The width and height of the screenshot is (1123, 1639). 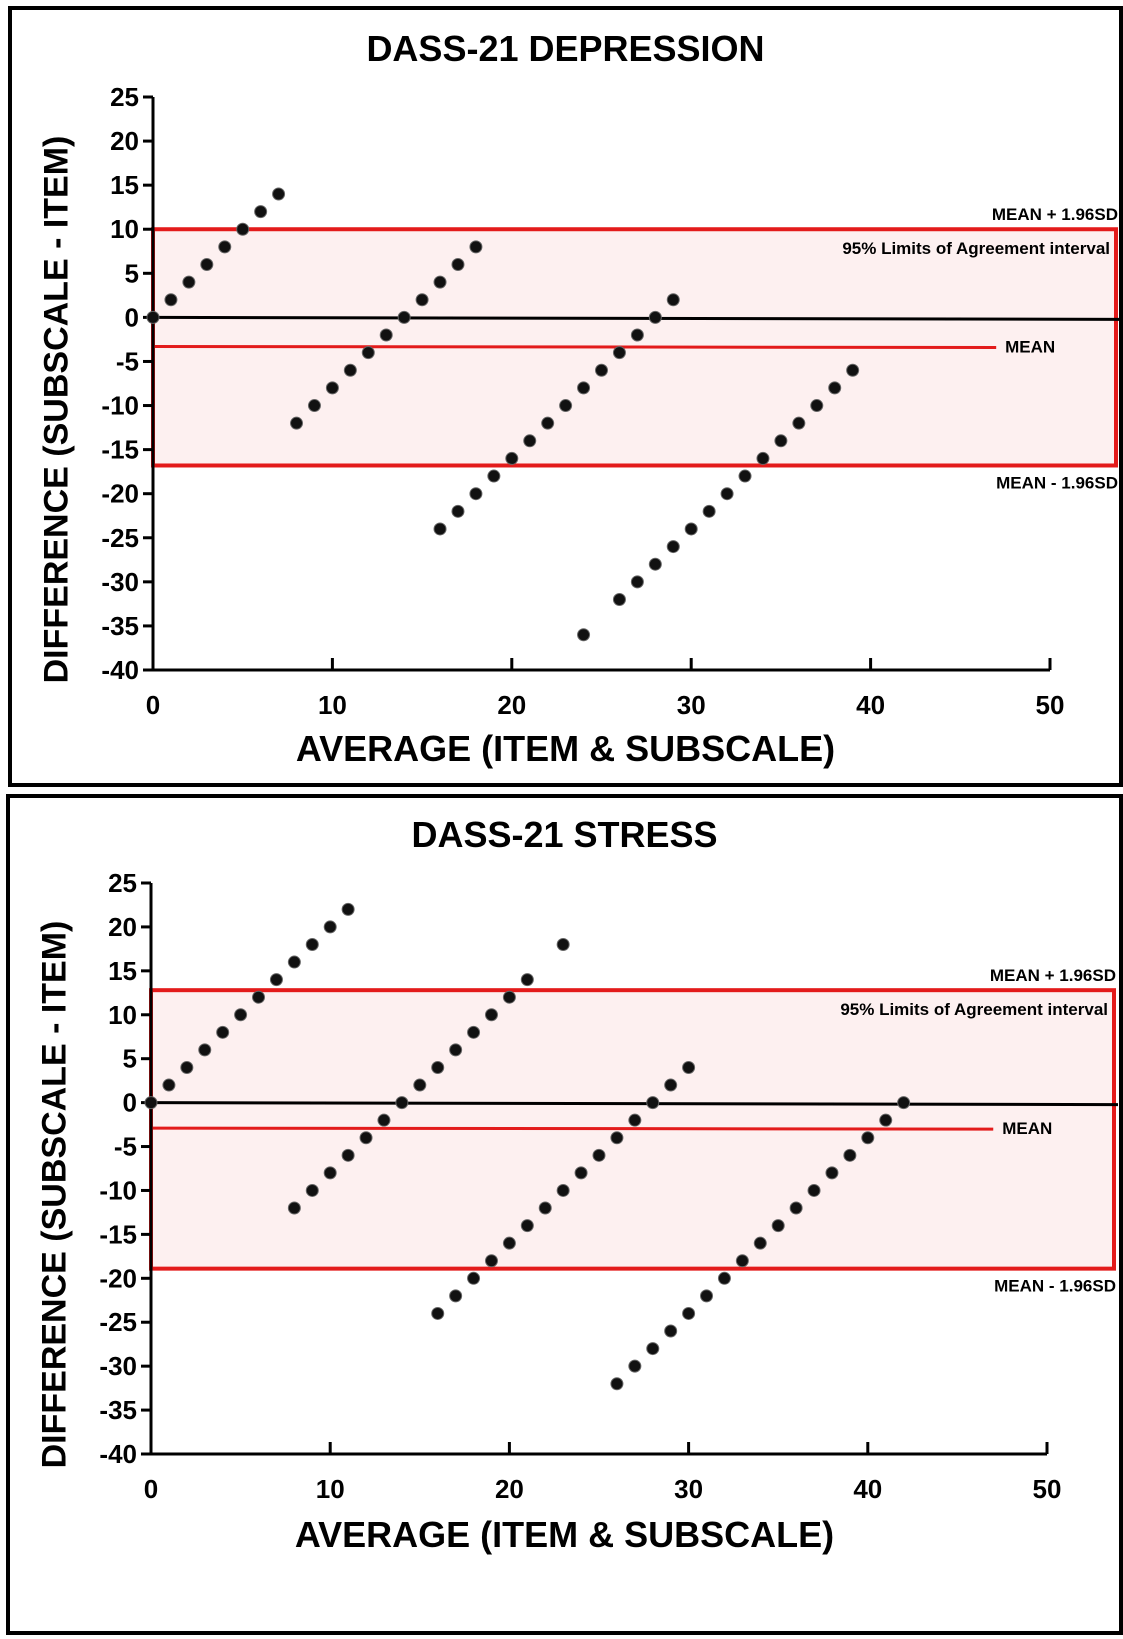 What do you see at coordinates (132, 273) in the screenshot?
I see `y-tick-label: 5` at bounding box center [132, 273].